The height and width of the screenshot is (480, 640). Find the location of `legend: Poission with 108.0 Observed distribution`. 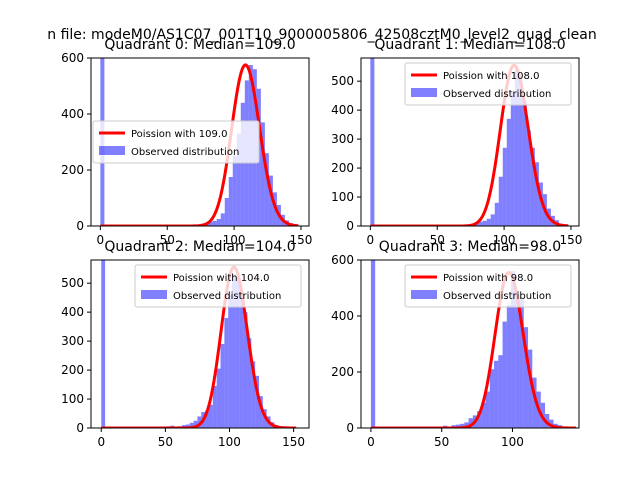

legend: Poission with 108.0 Observed distribution is located at coordinates (488, 84).